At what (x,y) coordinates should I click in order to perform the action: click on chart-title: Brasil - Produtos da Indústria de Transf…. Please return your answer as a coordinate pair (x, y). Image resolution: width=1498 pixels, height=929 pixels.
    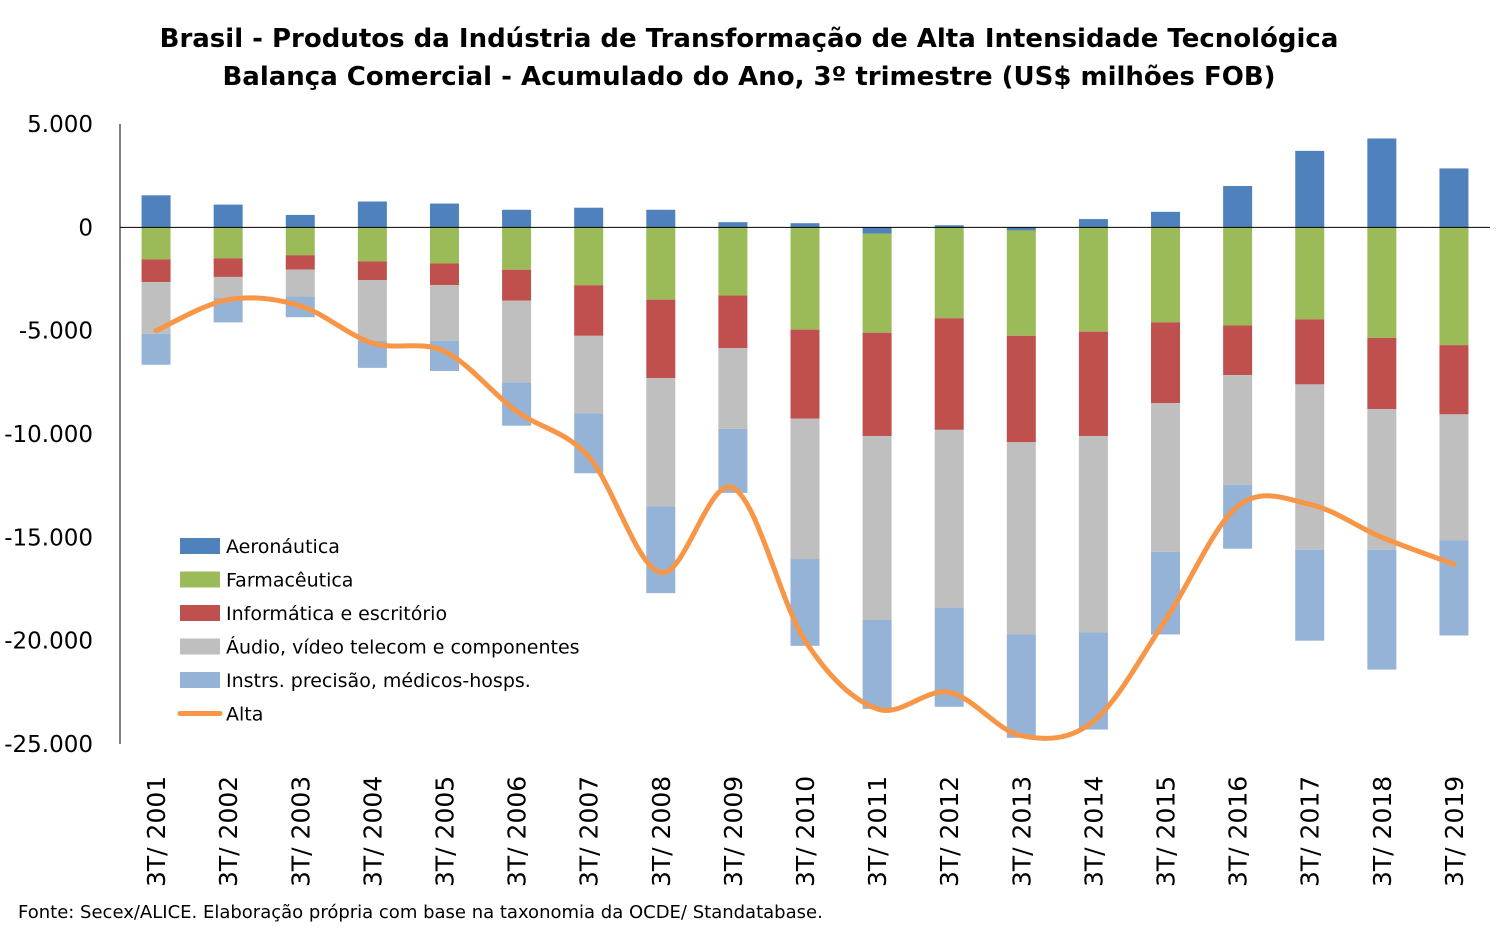
    Looking at the image, I should click on (749, 58).